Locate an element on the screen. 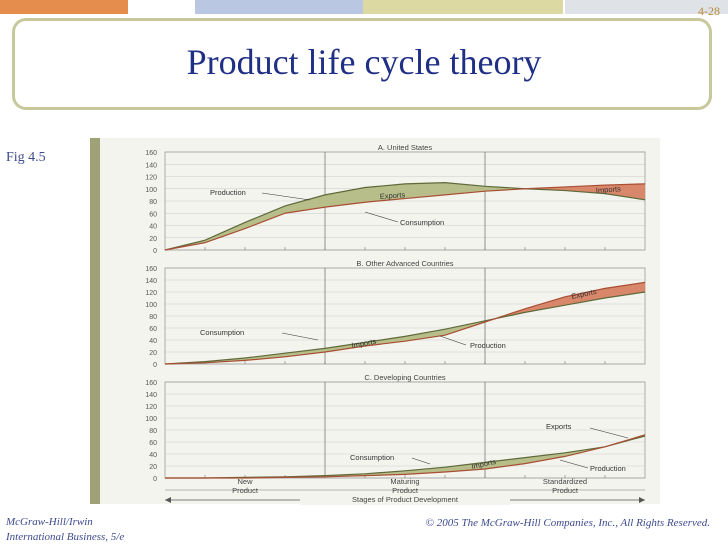 The image size is (728, 546). stage-label-2: Standardized is located at coordinates (565, 481).